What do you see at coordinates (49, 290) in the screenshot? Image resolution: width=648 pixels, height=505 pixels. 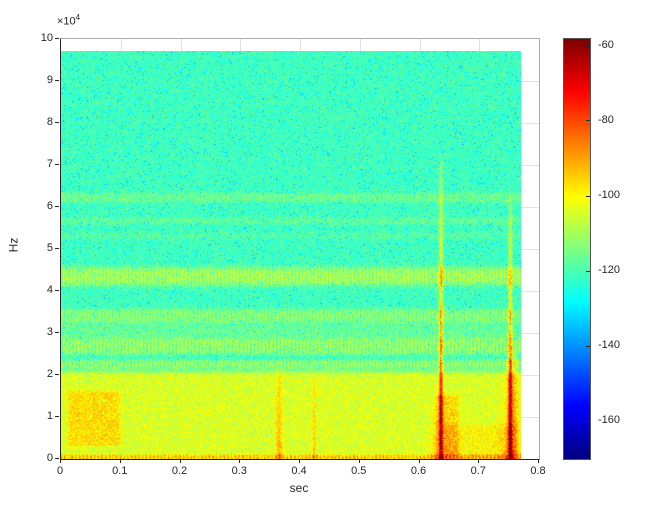 I see `y-tick-label: 4` at bounding box center [49, 290].